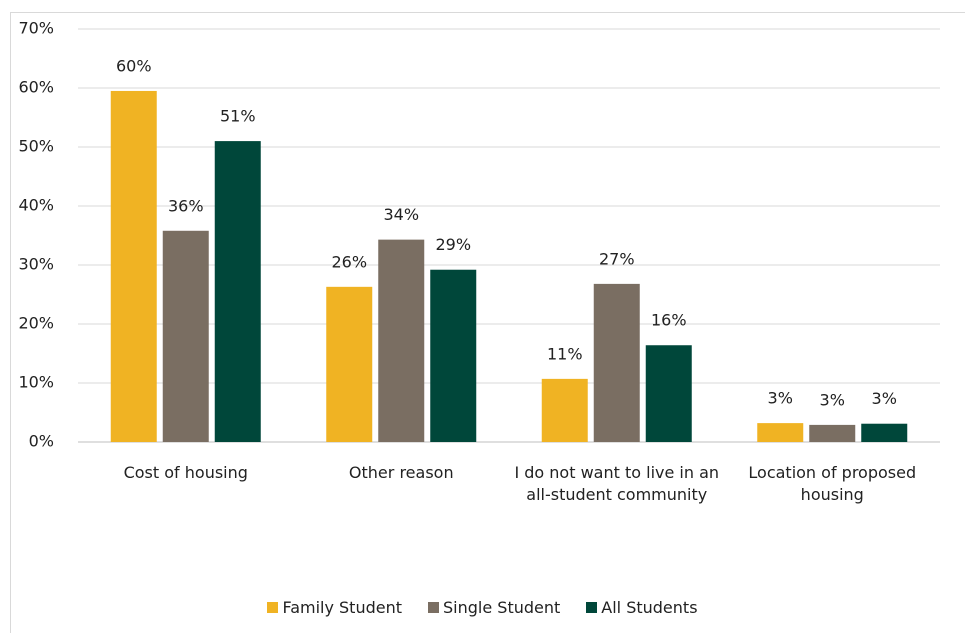  I want to click on data-label: 29%, so click(453, 244).